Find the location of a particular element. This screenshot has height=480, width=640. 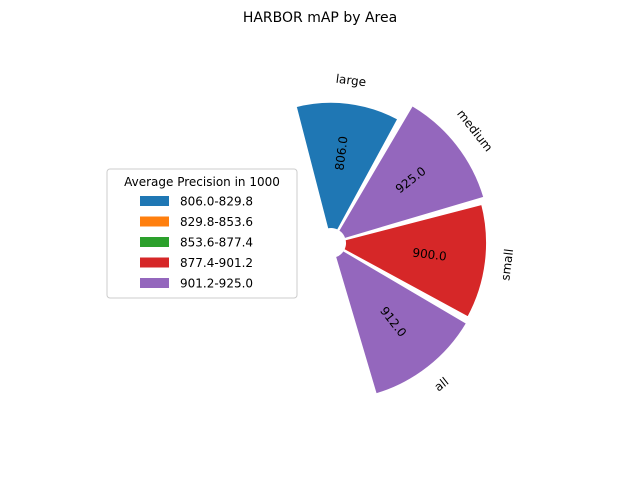

value-label-large: 806.0 is located at coordinates (341, 153).